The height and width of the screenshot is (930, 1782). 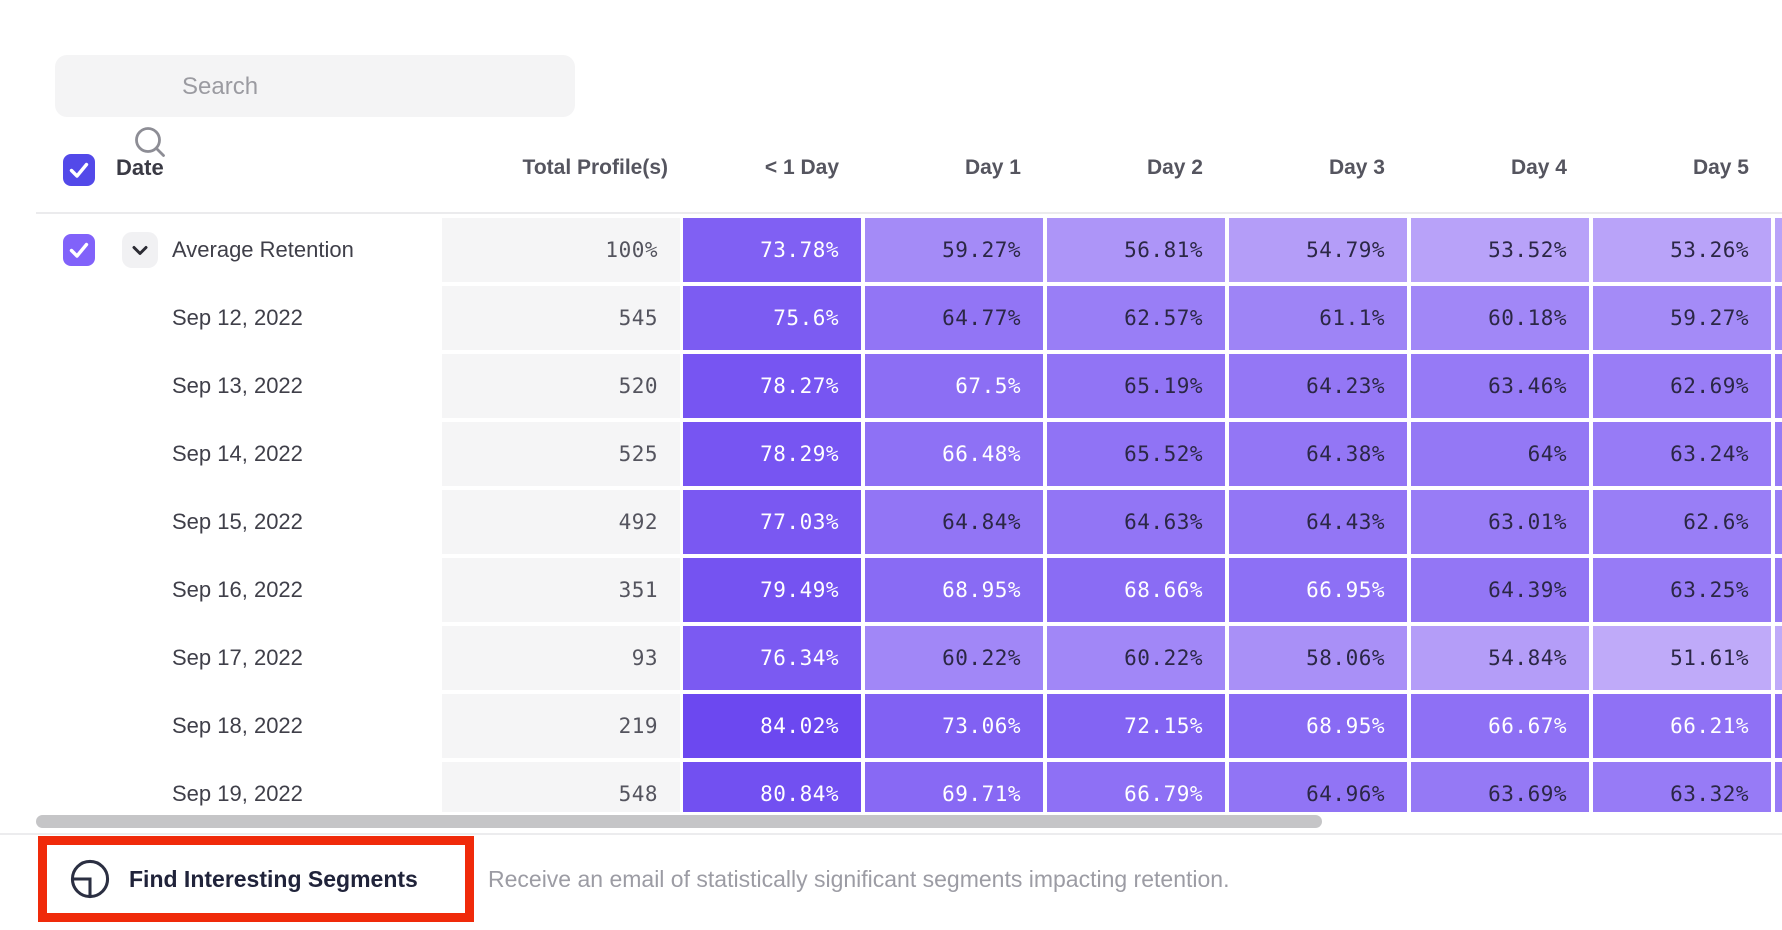 I want to click on retention-cell: 69.71%, so click(x=954, y=787).